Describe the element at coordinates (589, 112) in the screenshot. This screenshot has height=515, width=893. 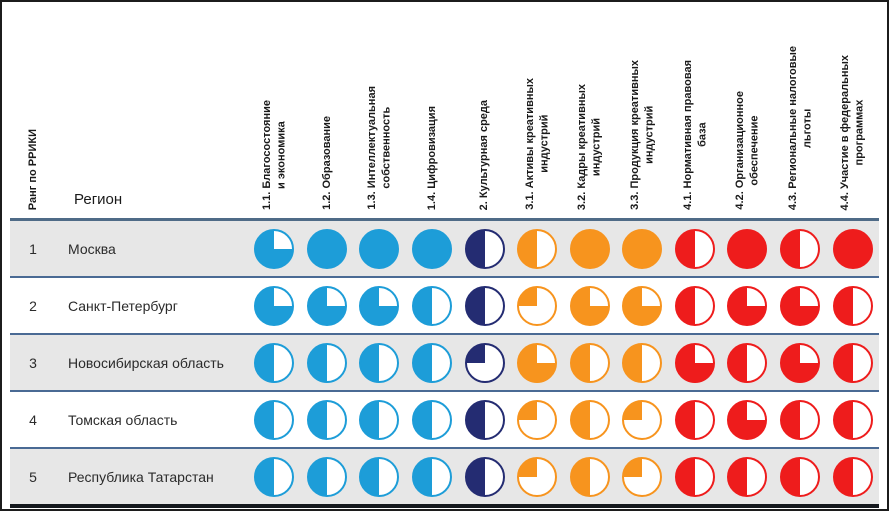
I see `column-header-3.2: 3.2. Кадры креативных индустрий` at that location.